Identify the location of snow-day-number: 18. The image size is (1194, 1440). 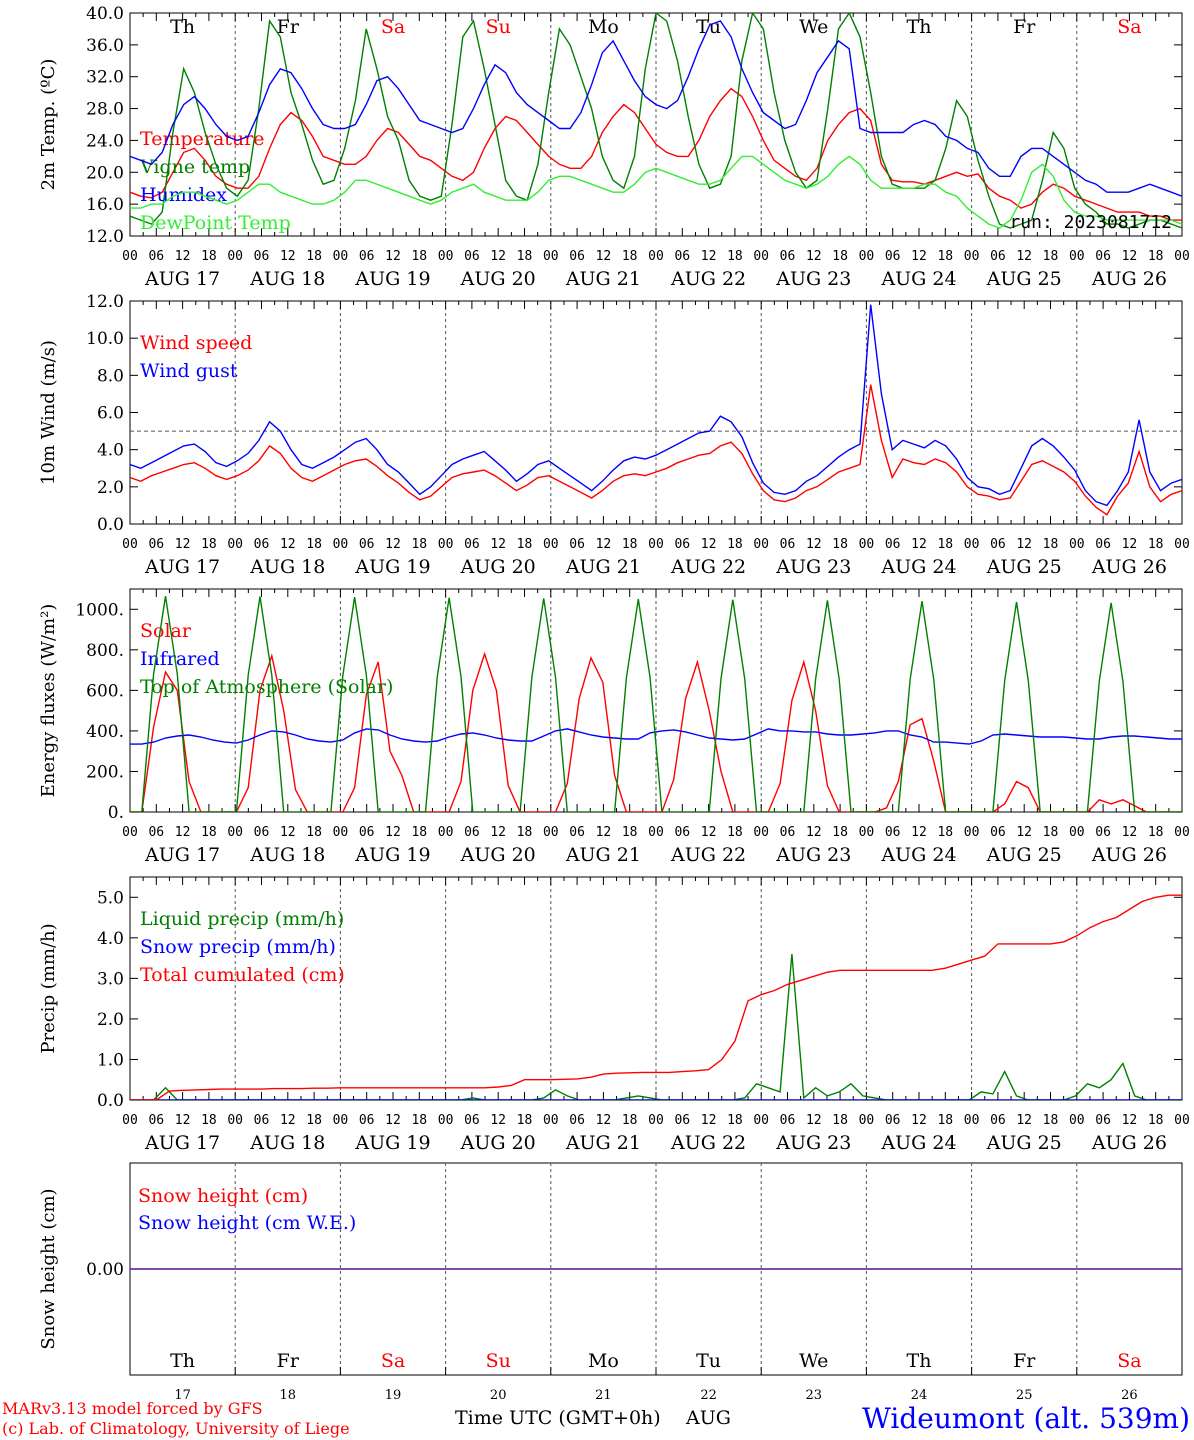
(288, 1395).